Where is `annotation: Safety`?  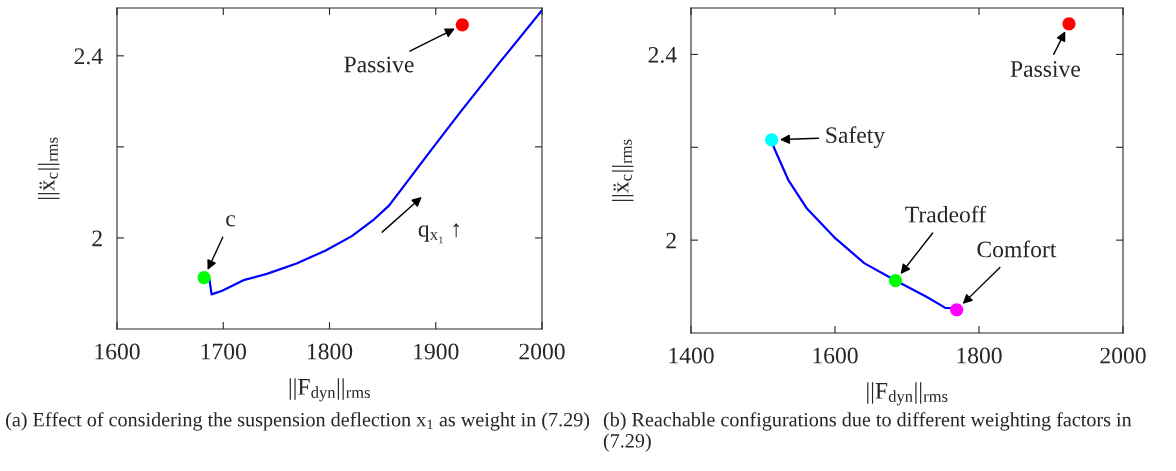 annotation: Safety is located at coordinates (856, 137).